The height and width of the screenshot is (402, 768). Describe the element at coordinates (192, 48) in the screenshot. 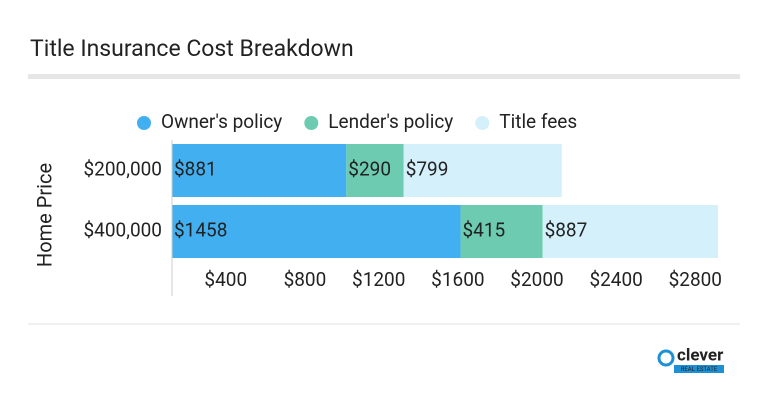

I see `chart-title: Title Insurance Cost Breakdown` at that location.